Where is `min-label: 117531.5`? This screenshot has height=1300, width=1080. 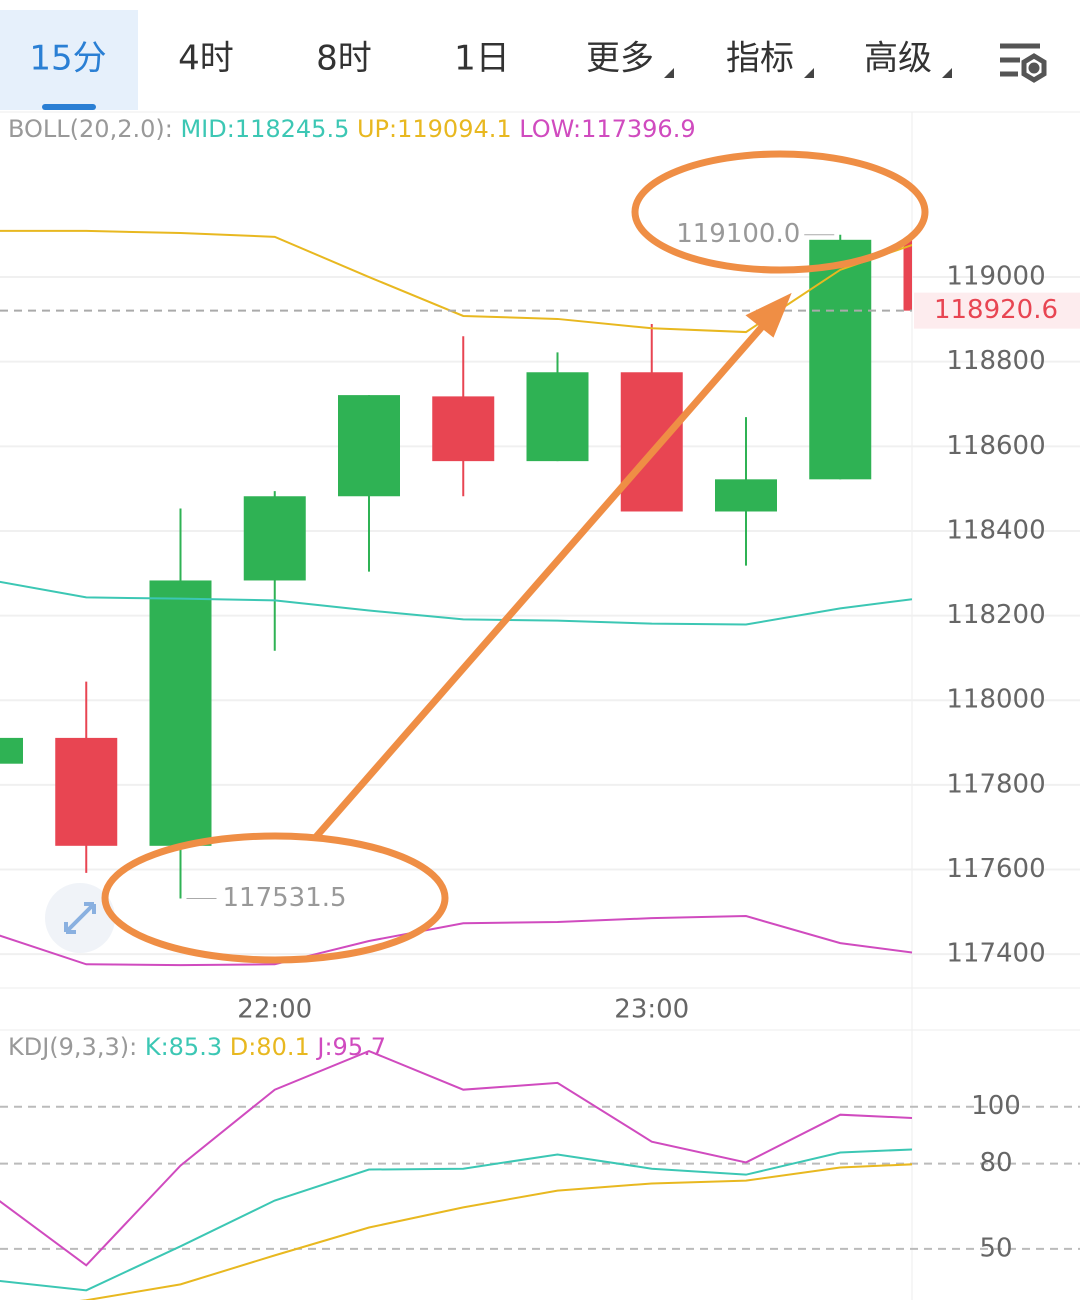 min-label: 117531.5 is located at coordinates (285, 898).